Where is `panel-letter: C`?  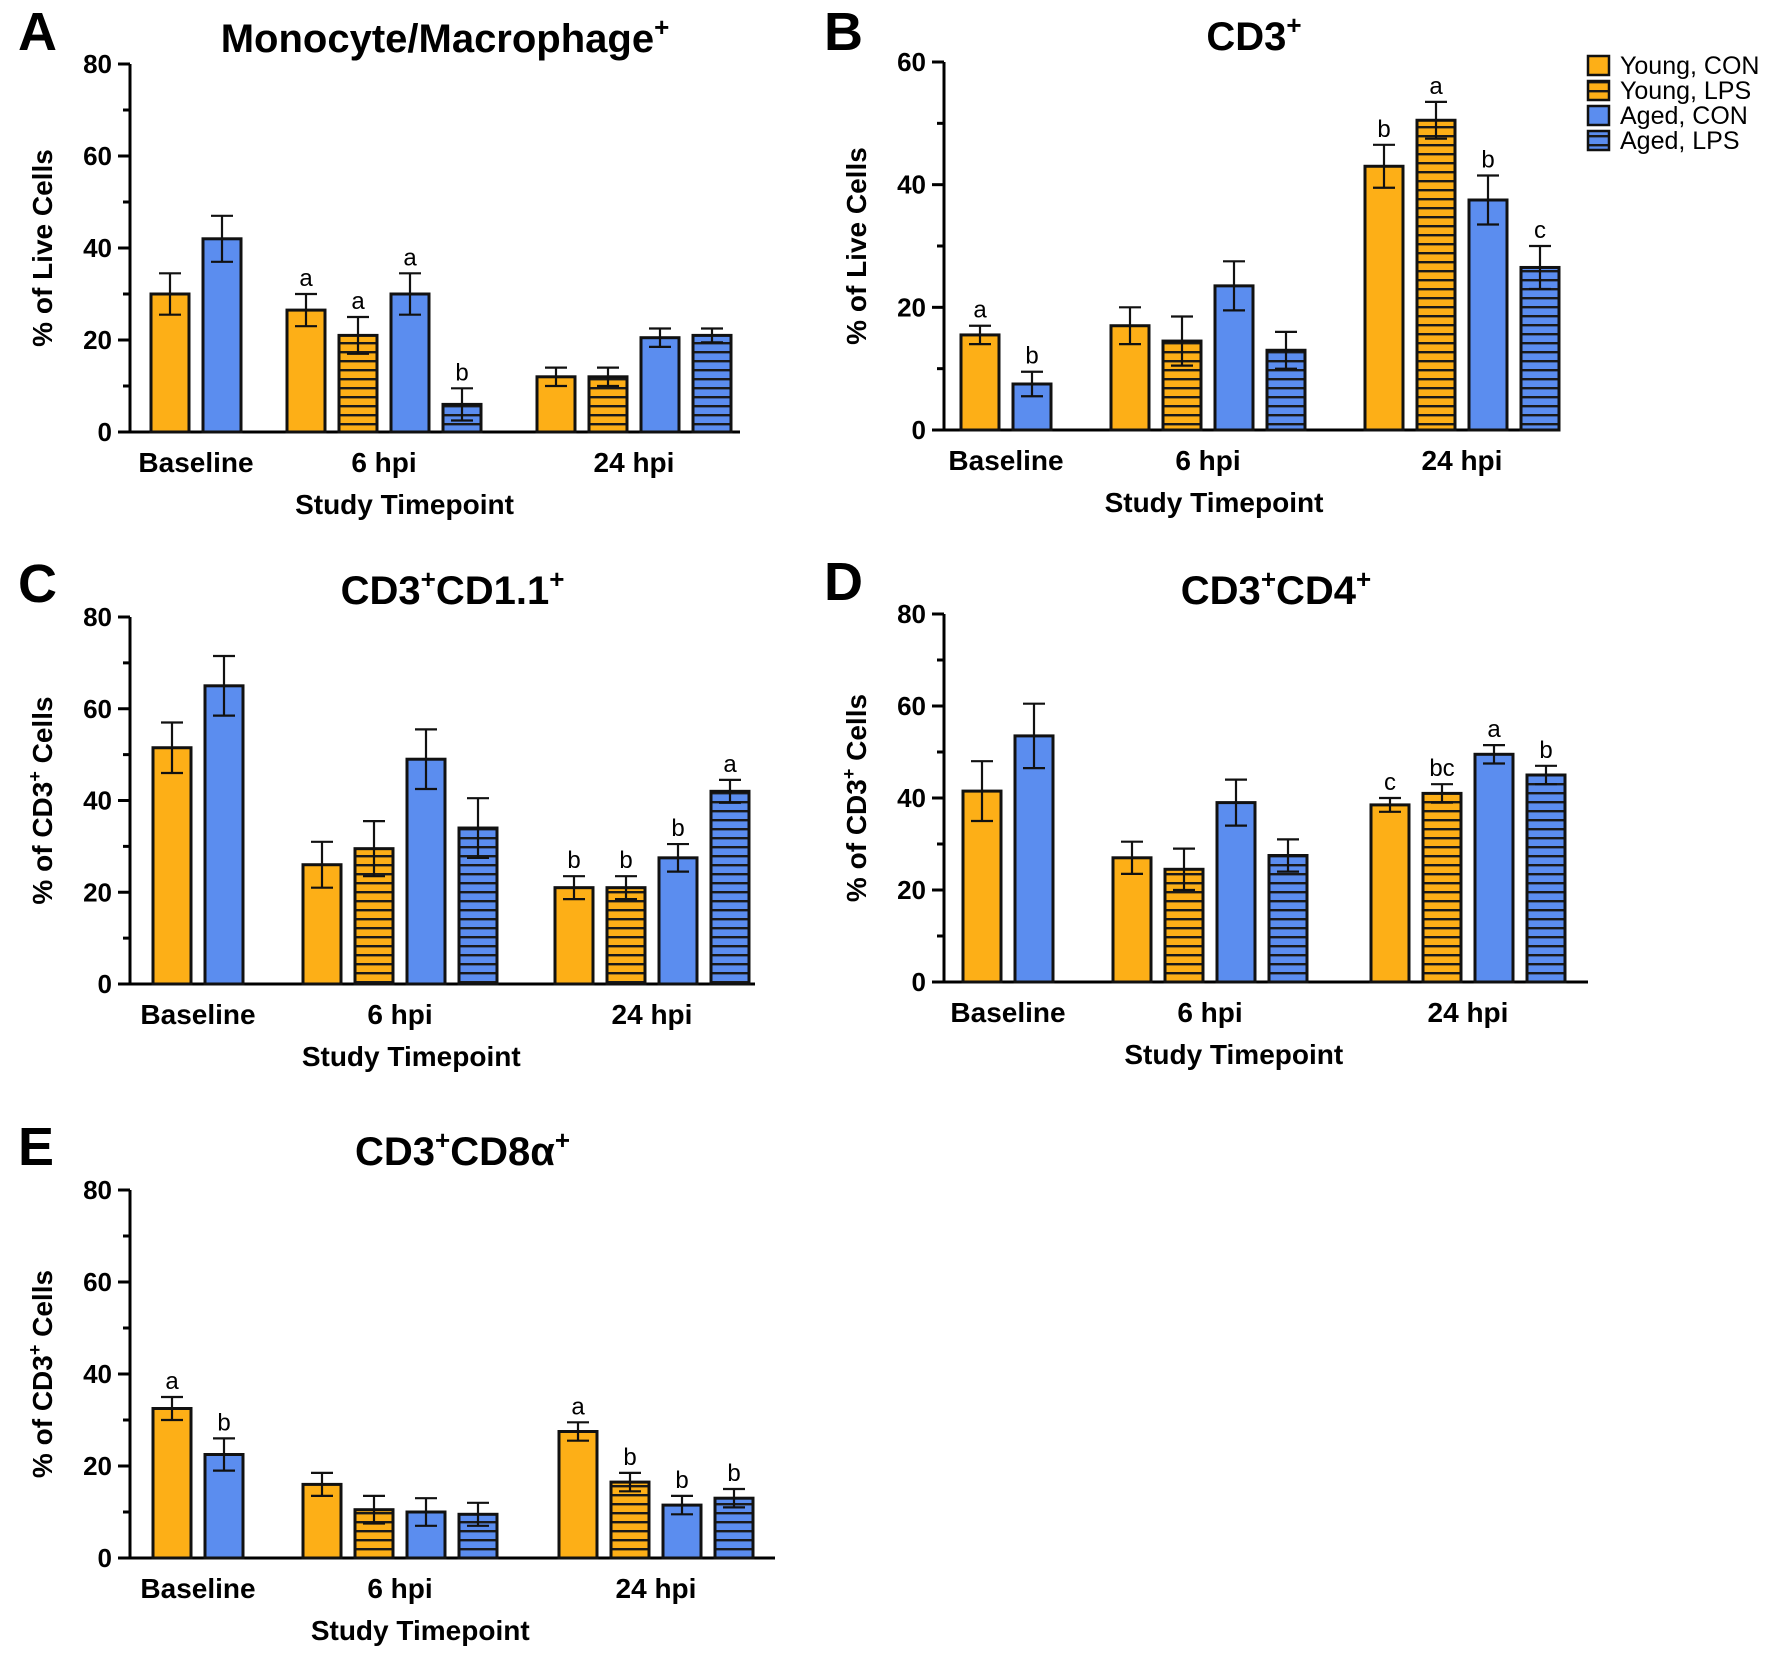 panel-letter: C is located at coordinates (37, 584).